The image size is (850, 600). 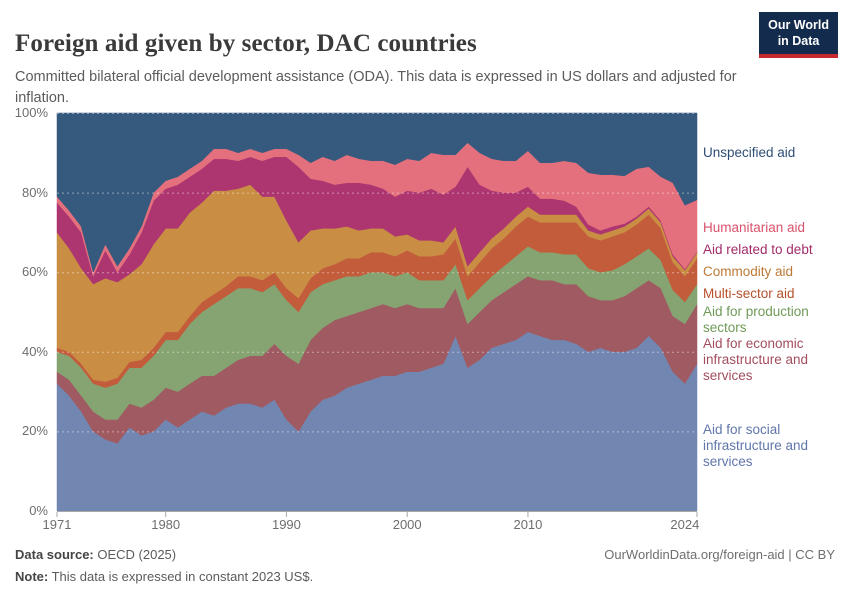 What do you see at coordinates (756, 319) in the screenshot?
I see `legend-item-aid-for-production-sectors: Aid for production sectors` at bounding box center [756, 319].